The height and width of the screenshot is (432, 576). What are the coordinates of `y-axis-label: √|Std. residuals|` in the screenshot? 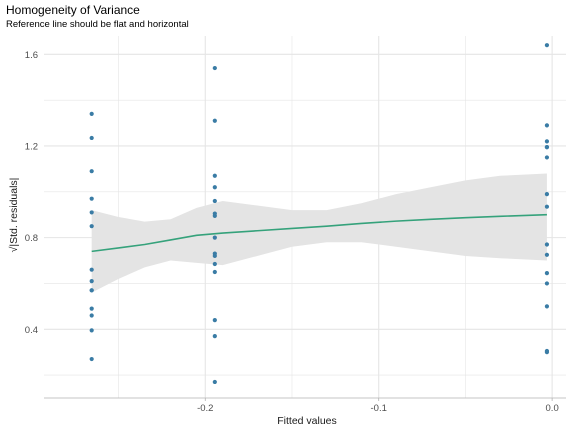 It's located at (14, 215).